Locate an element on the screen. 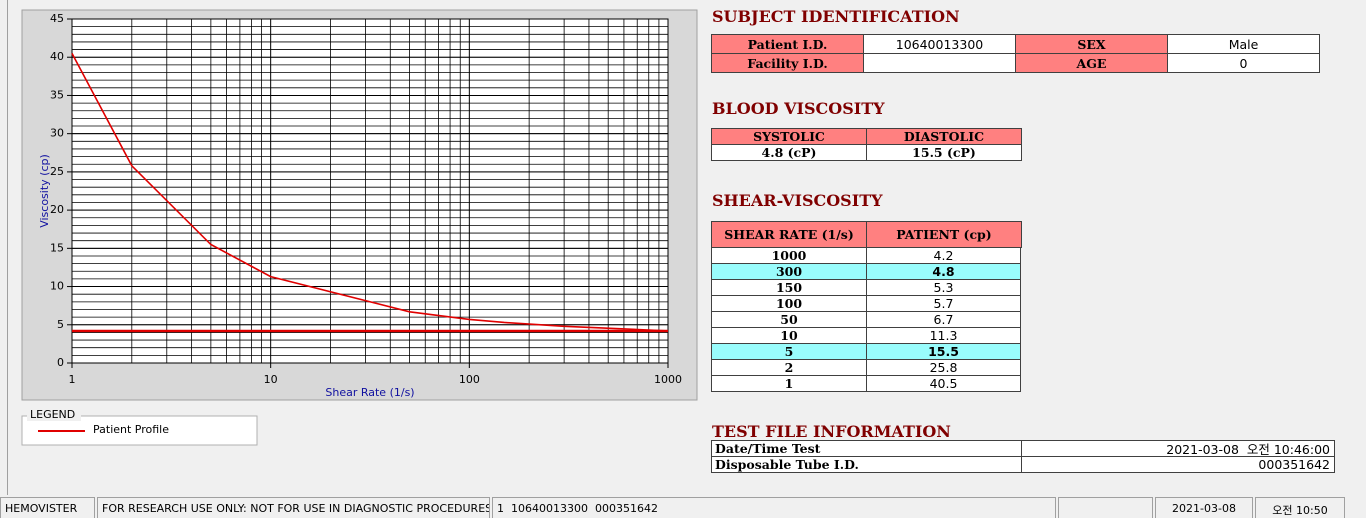  field-value is located at coordinates (939, 63).